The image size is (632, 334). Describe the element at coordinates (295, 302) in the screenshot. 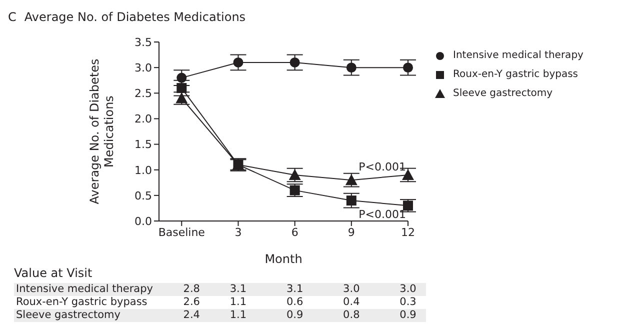

I see `data-label: 0.6` at that location.